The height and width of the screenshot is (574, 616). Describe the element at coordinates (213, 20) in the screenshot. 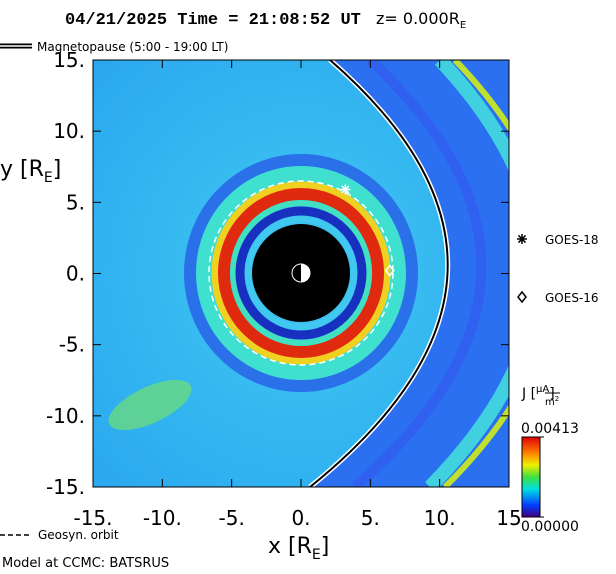

I see `title: 04/21/2025 Time = 21:08:52 UT` at that location.